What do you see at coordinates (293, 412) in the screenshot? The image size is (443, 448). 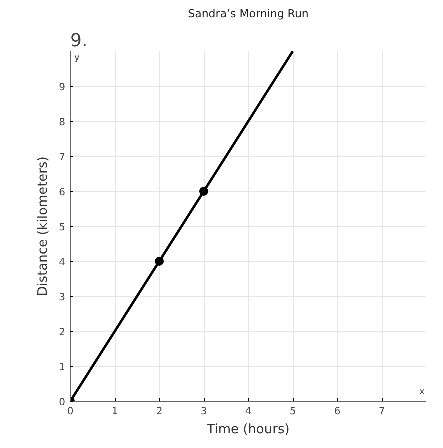 I see `x-tick-label: 5` at bounding box center [293, 412].